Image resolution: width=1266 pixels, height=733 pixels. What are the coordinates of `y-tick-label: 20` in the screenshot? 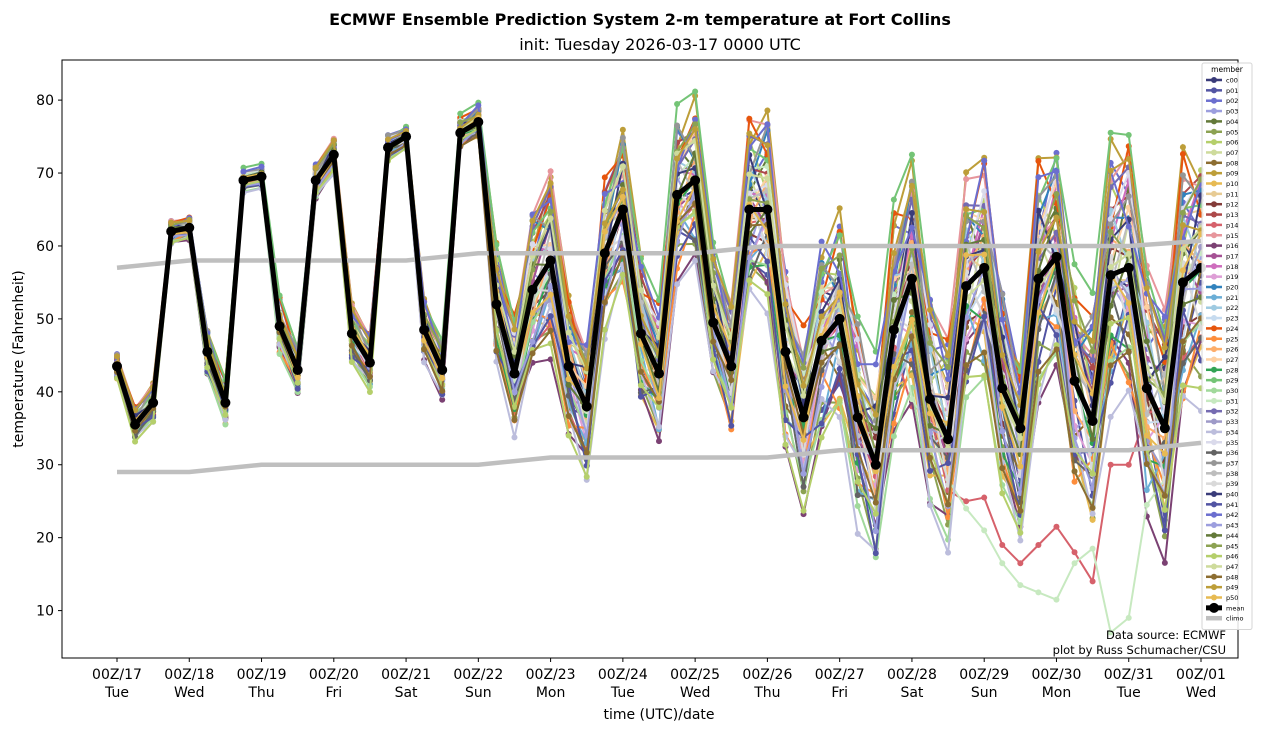 It's located at (45, 539).